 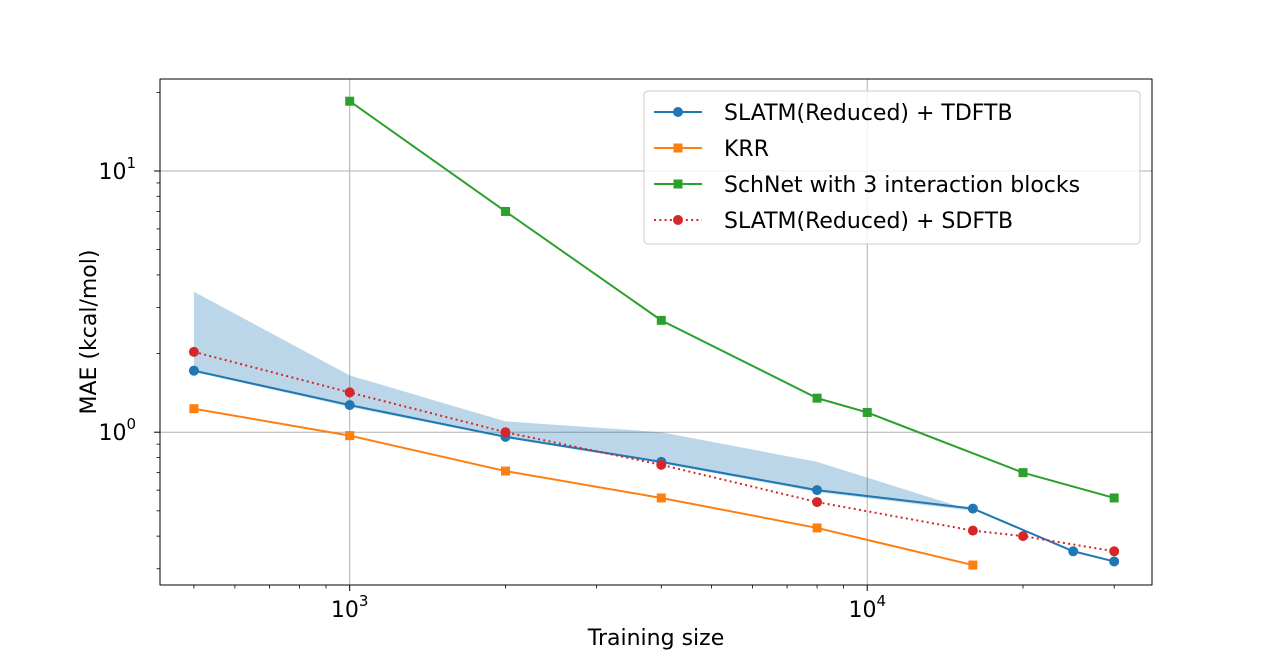 What do you see at coordinates (89, 332) in the screenshot?
I see `y-axis-label: MAE (kcal/mol)` at bounding box center [89, 332].